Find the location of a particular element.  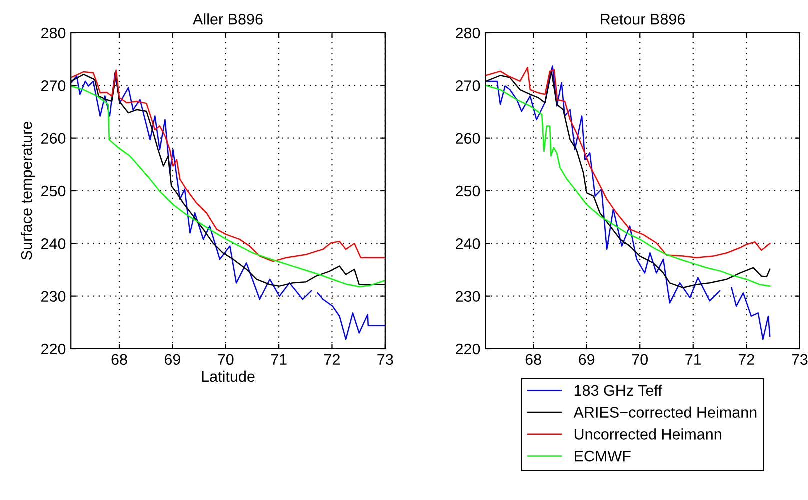

y-axis-title: Surface temperature is located at coordinates (28, 191).